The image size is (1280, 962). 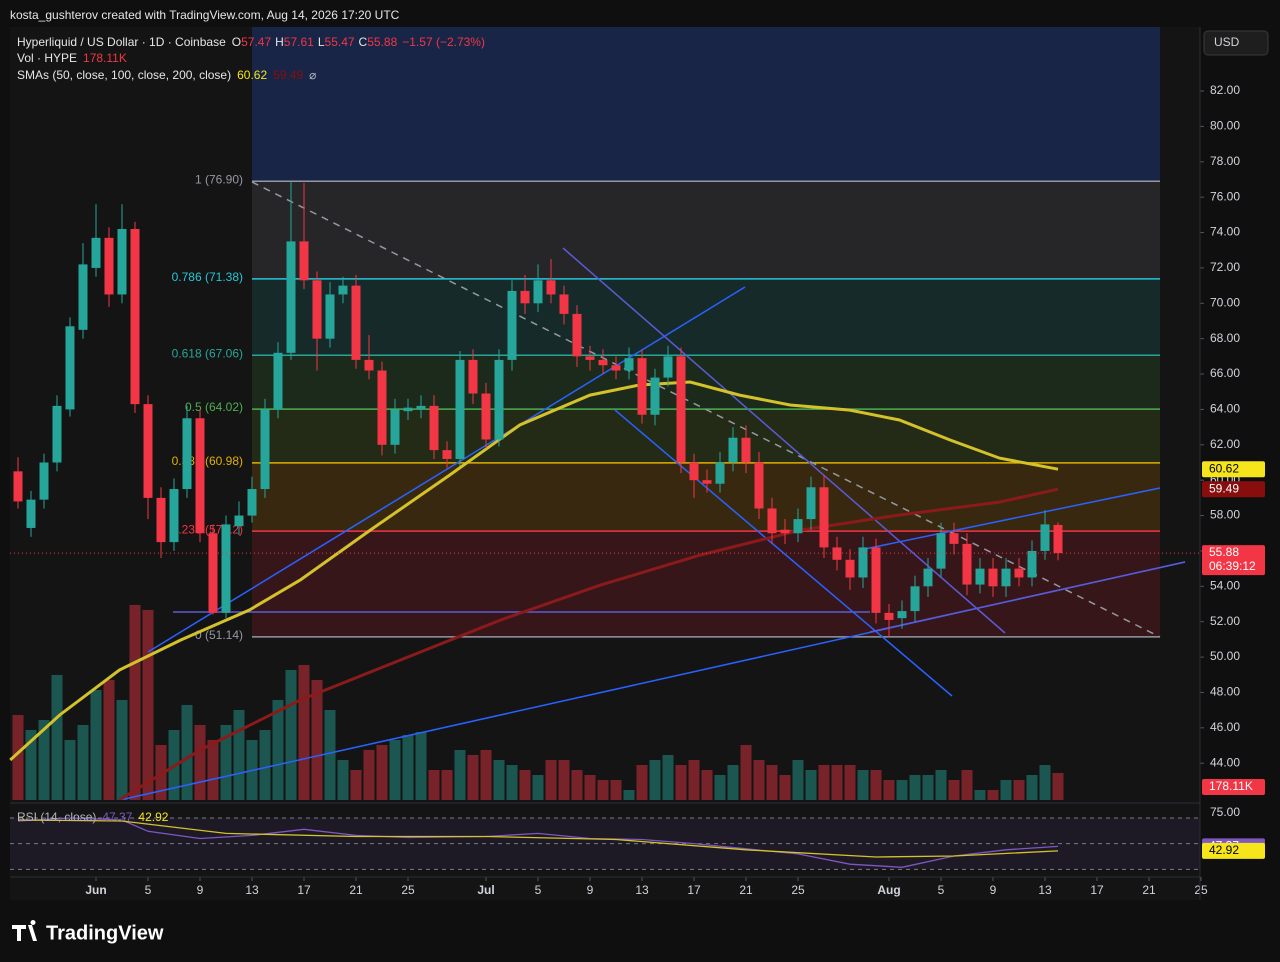 I want to click on fib-label: 0.5 (64.02), so click(x=214, y=407).